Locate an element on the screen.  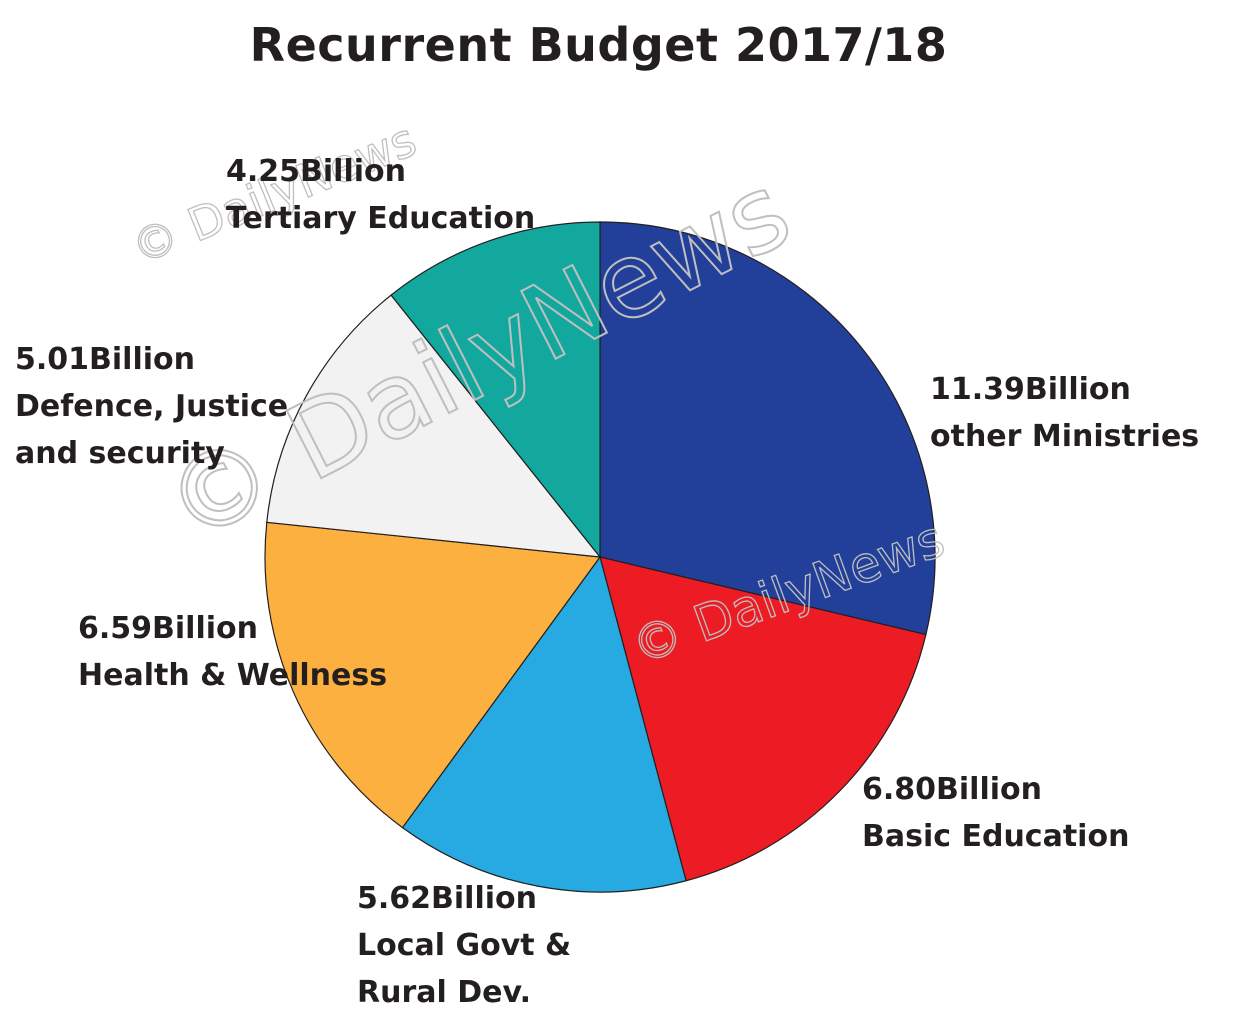
slice-value: 6.80Billion is located at coordinates (952, 789).